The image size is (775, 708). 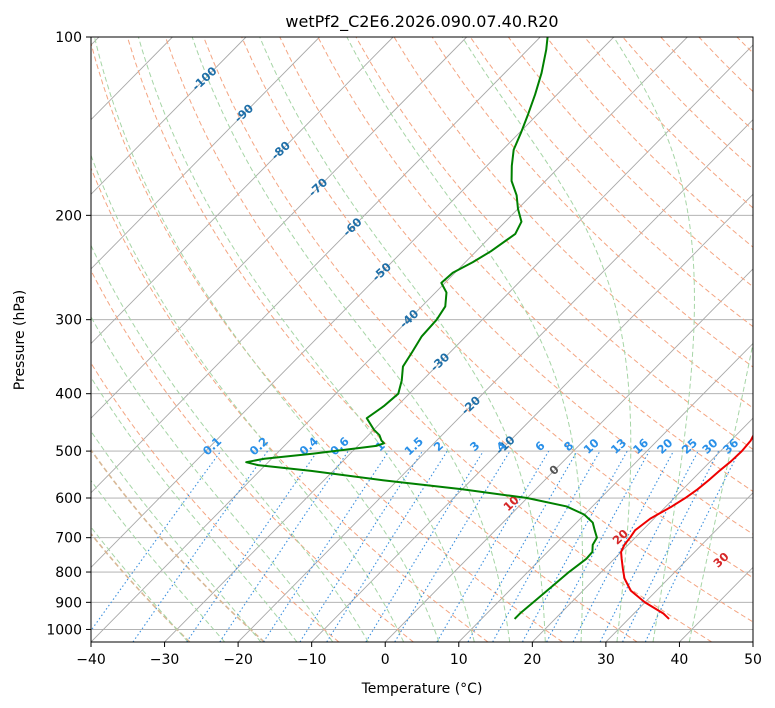 I want to click on mixing-ratio-label: 0.2, so click(x=259, y=446).